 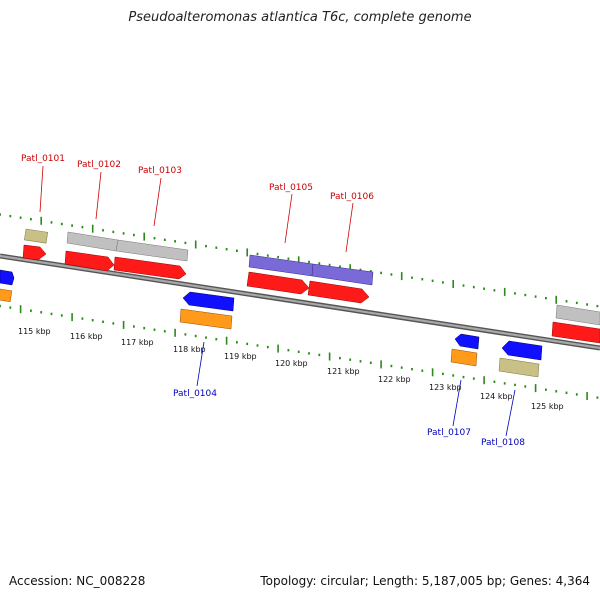 What do you see at coordinates (240, 356) in the screenshot?
I see `kbp-label: 119 kbp` at bounding box center [240, 356].